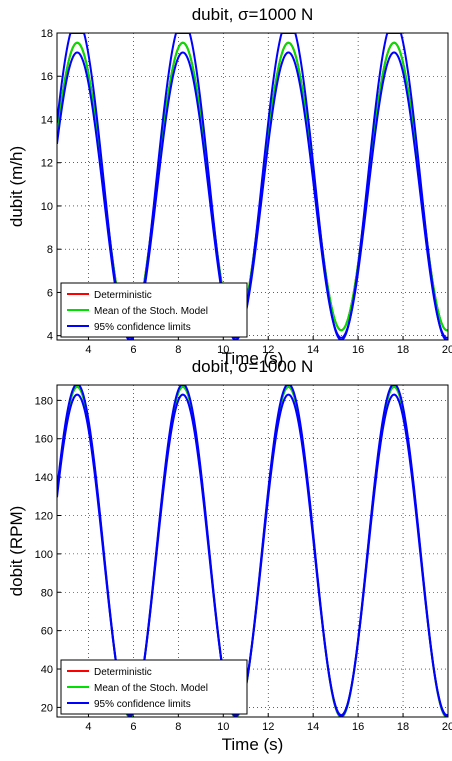 The image size is (452, 761). I want to click on y-axis-label: dubit (m/h), so click(16, 186).